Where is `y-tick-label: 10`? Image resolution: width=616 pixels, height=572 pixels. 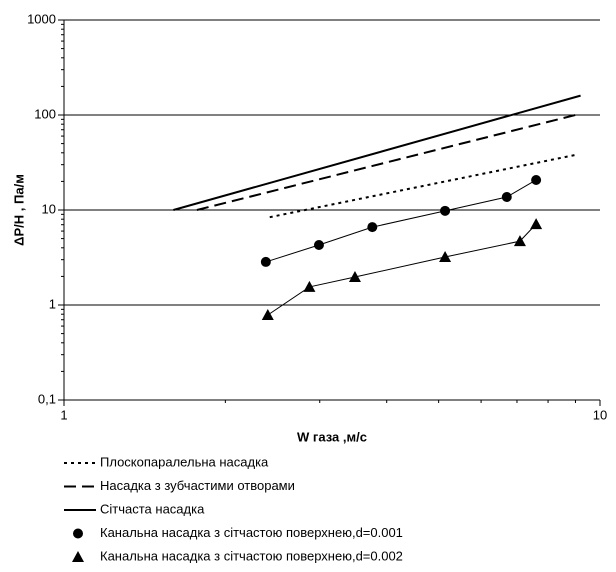 y-tick-label: 10 is located at coordinates (49, 208).